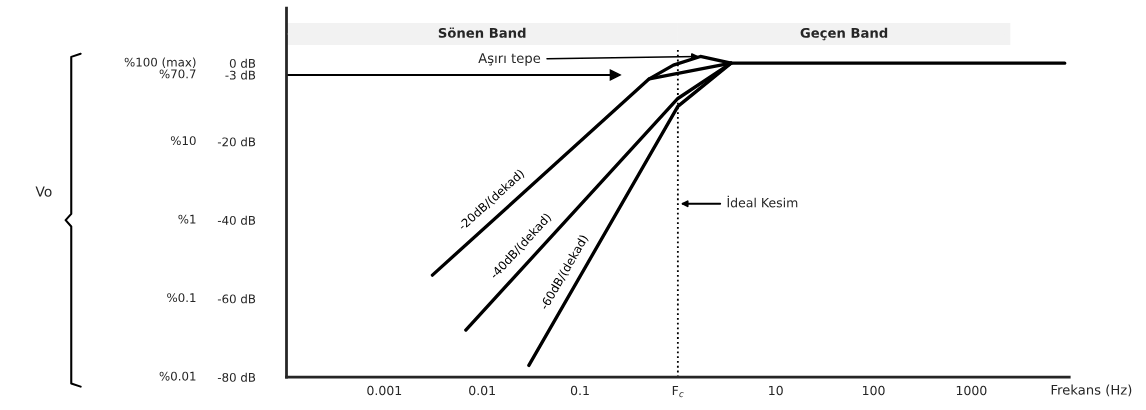  What do you see at coordinates (678, 391) in the screenshot?
I see `x-tick-label: F$_{c}$` at bounding box center [678, 391].